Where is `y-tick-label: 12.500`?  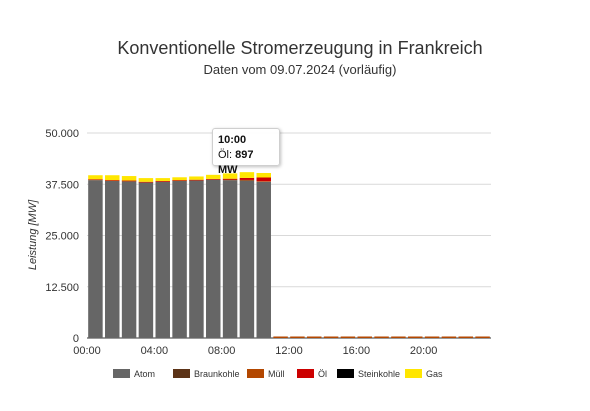
y-tick-label: 12.500 is located at coordinates (62, 288).